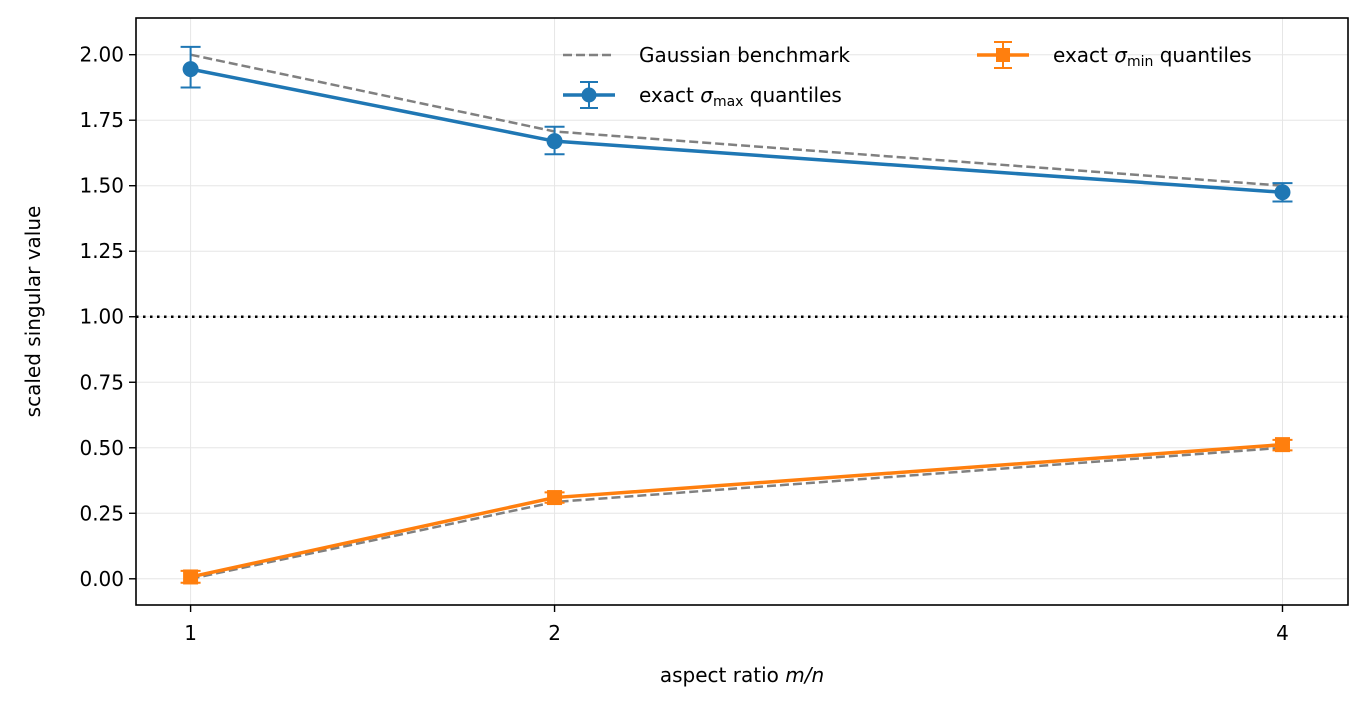 This screenshot has height=709, width=1366. I want to click on legend-swatch-marker-min, so click(1003, 55).